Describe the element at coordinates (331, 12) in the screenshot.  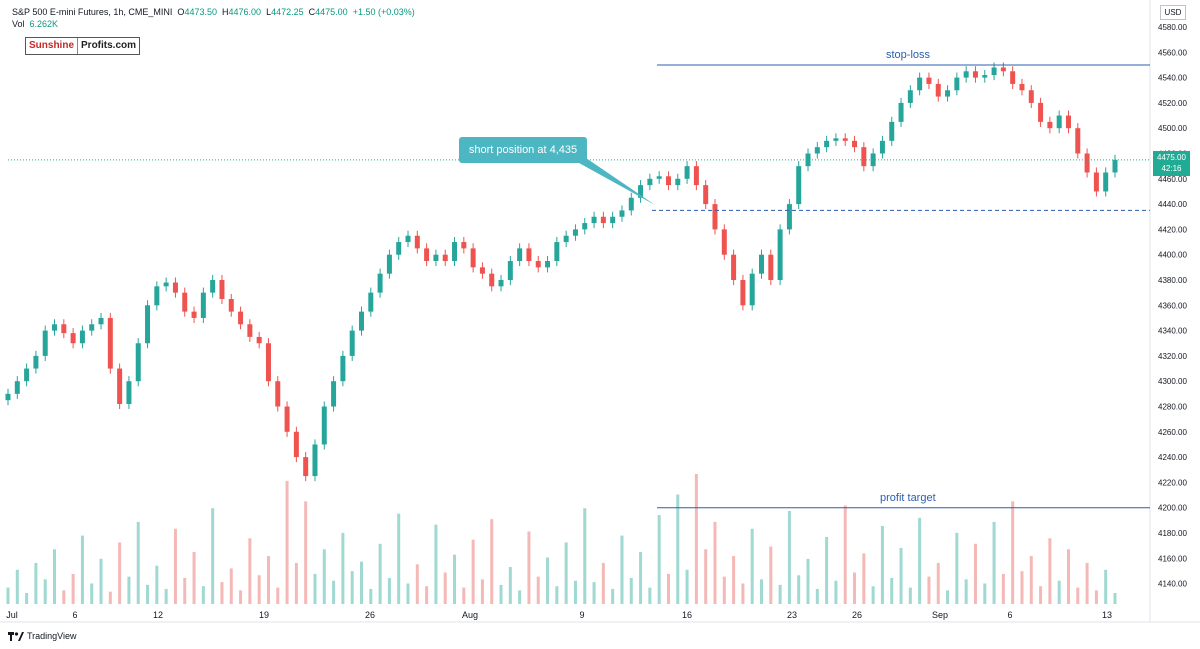
I see `close-value: 4475.00` at that location.